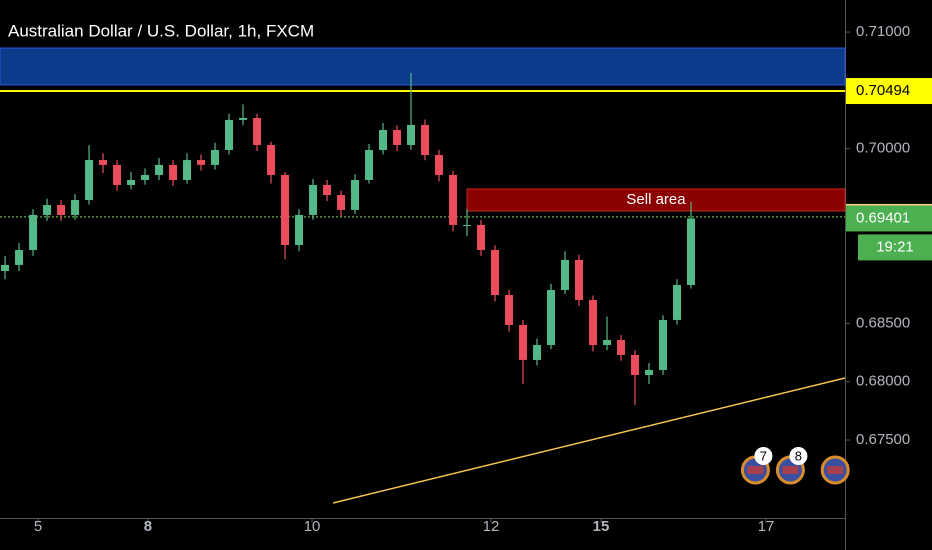  What do you see at coordinates (148, 526) in the screenshot?
I see `x-tick-label: 8` at bounding box center [148, 526].